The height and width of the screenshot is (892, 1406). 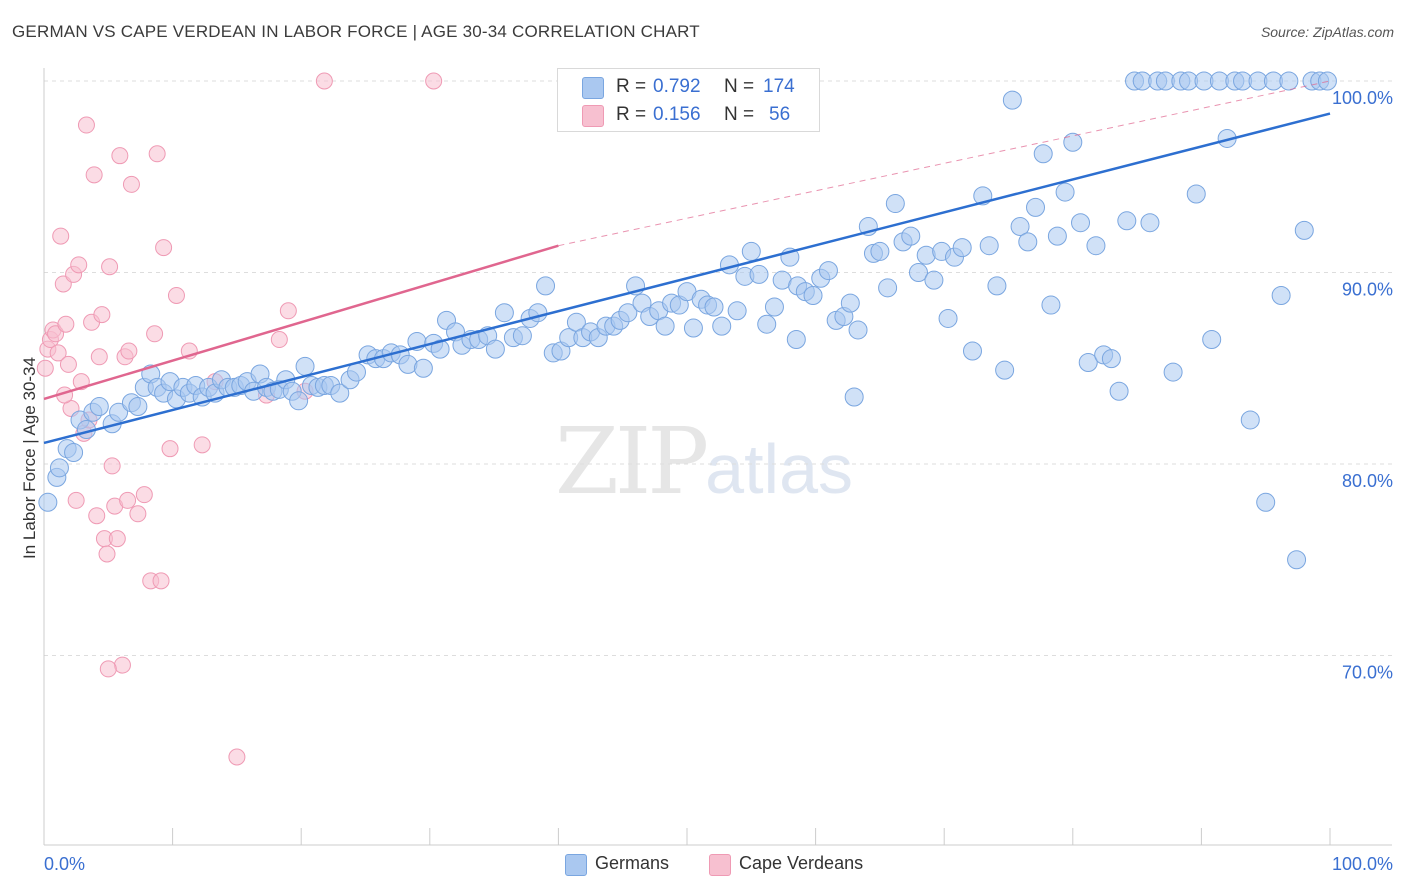 I want to click on cape-legend-swatch, so click(x=720, y=865).